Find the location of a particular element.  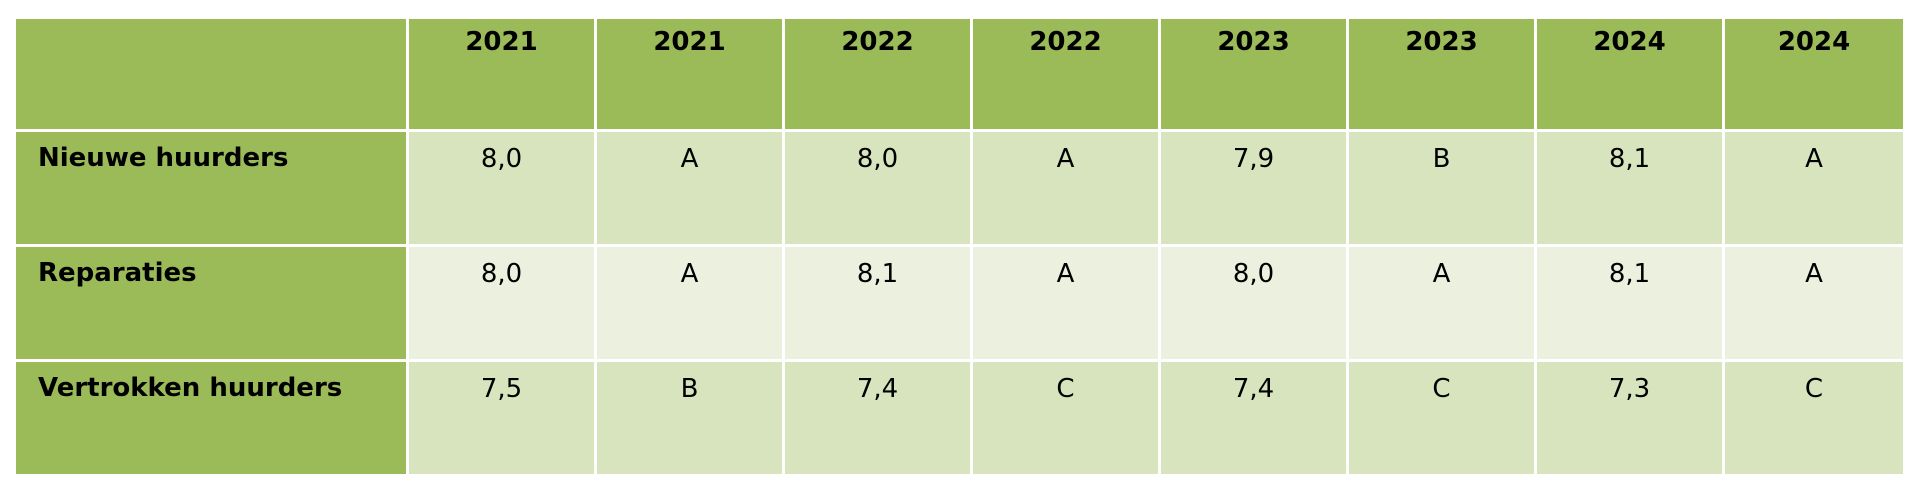

table-cell: 7,5 is located at coordinates (501, 418).